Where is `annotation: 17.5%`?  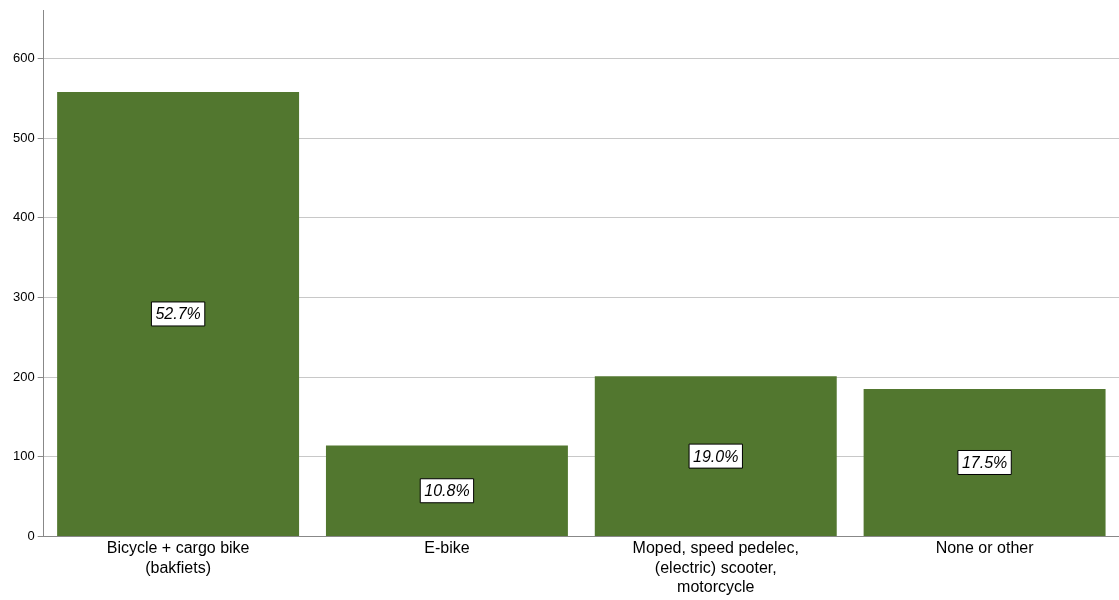 annotation: 17.5% is located at coordinates (984, 462).